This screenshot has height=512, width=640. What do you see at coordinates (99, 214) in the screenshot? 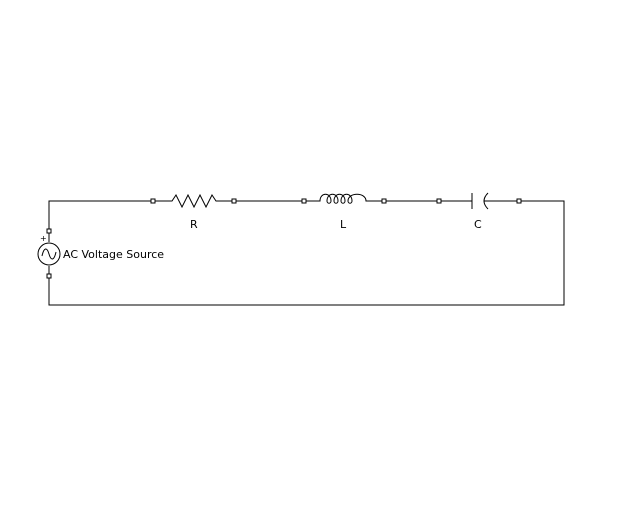
I see `wire-source-to-resistor` at bounding box center [99, 214].